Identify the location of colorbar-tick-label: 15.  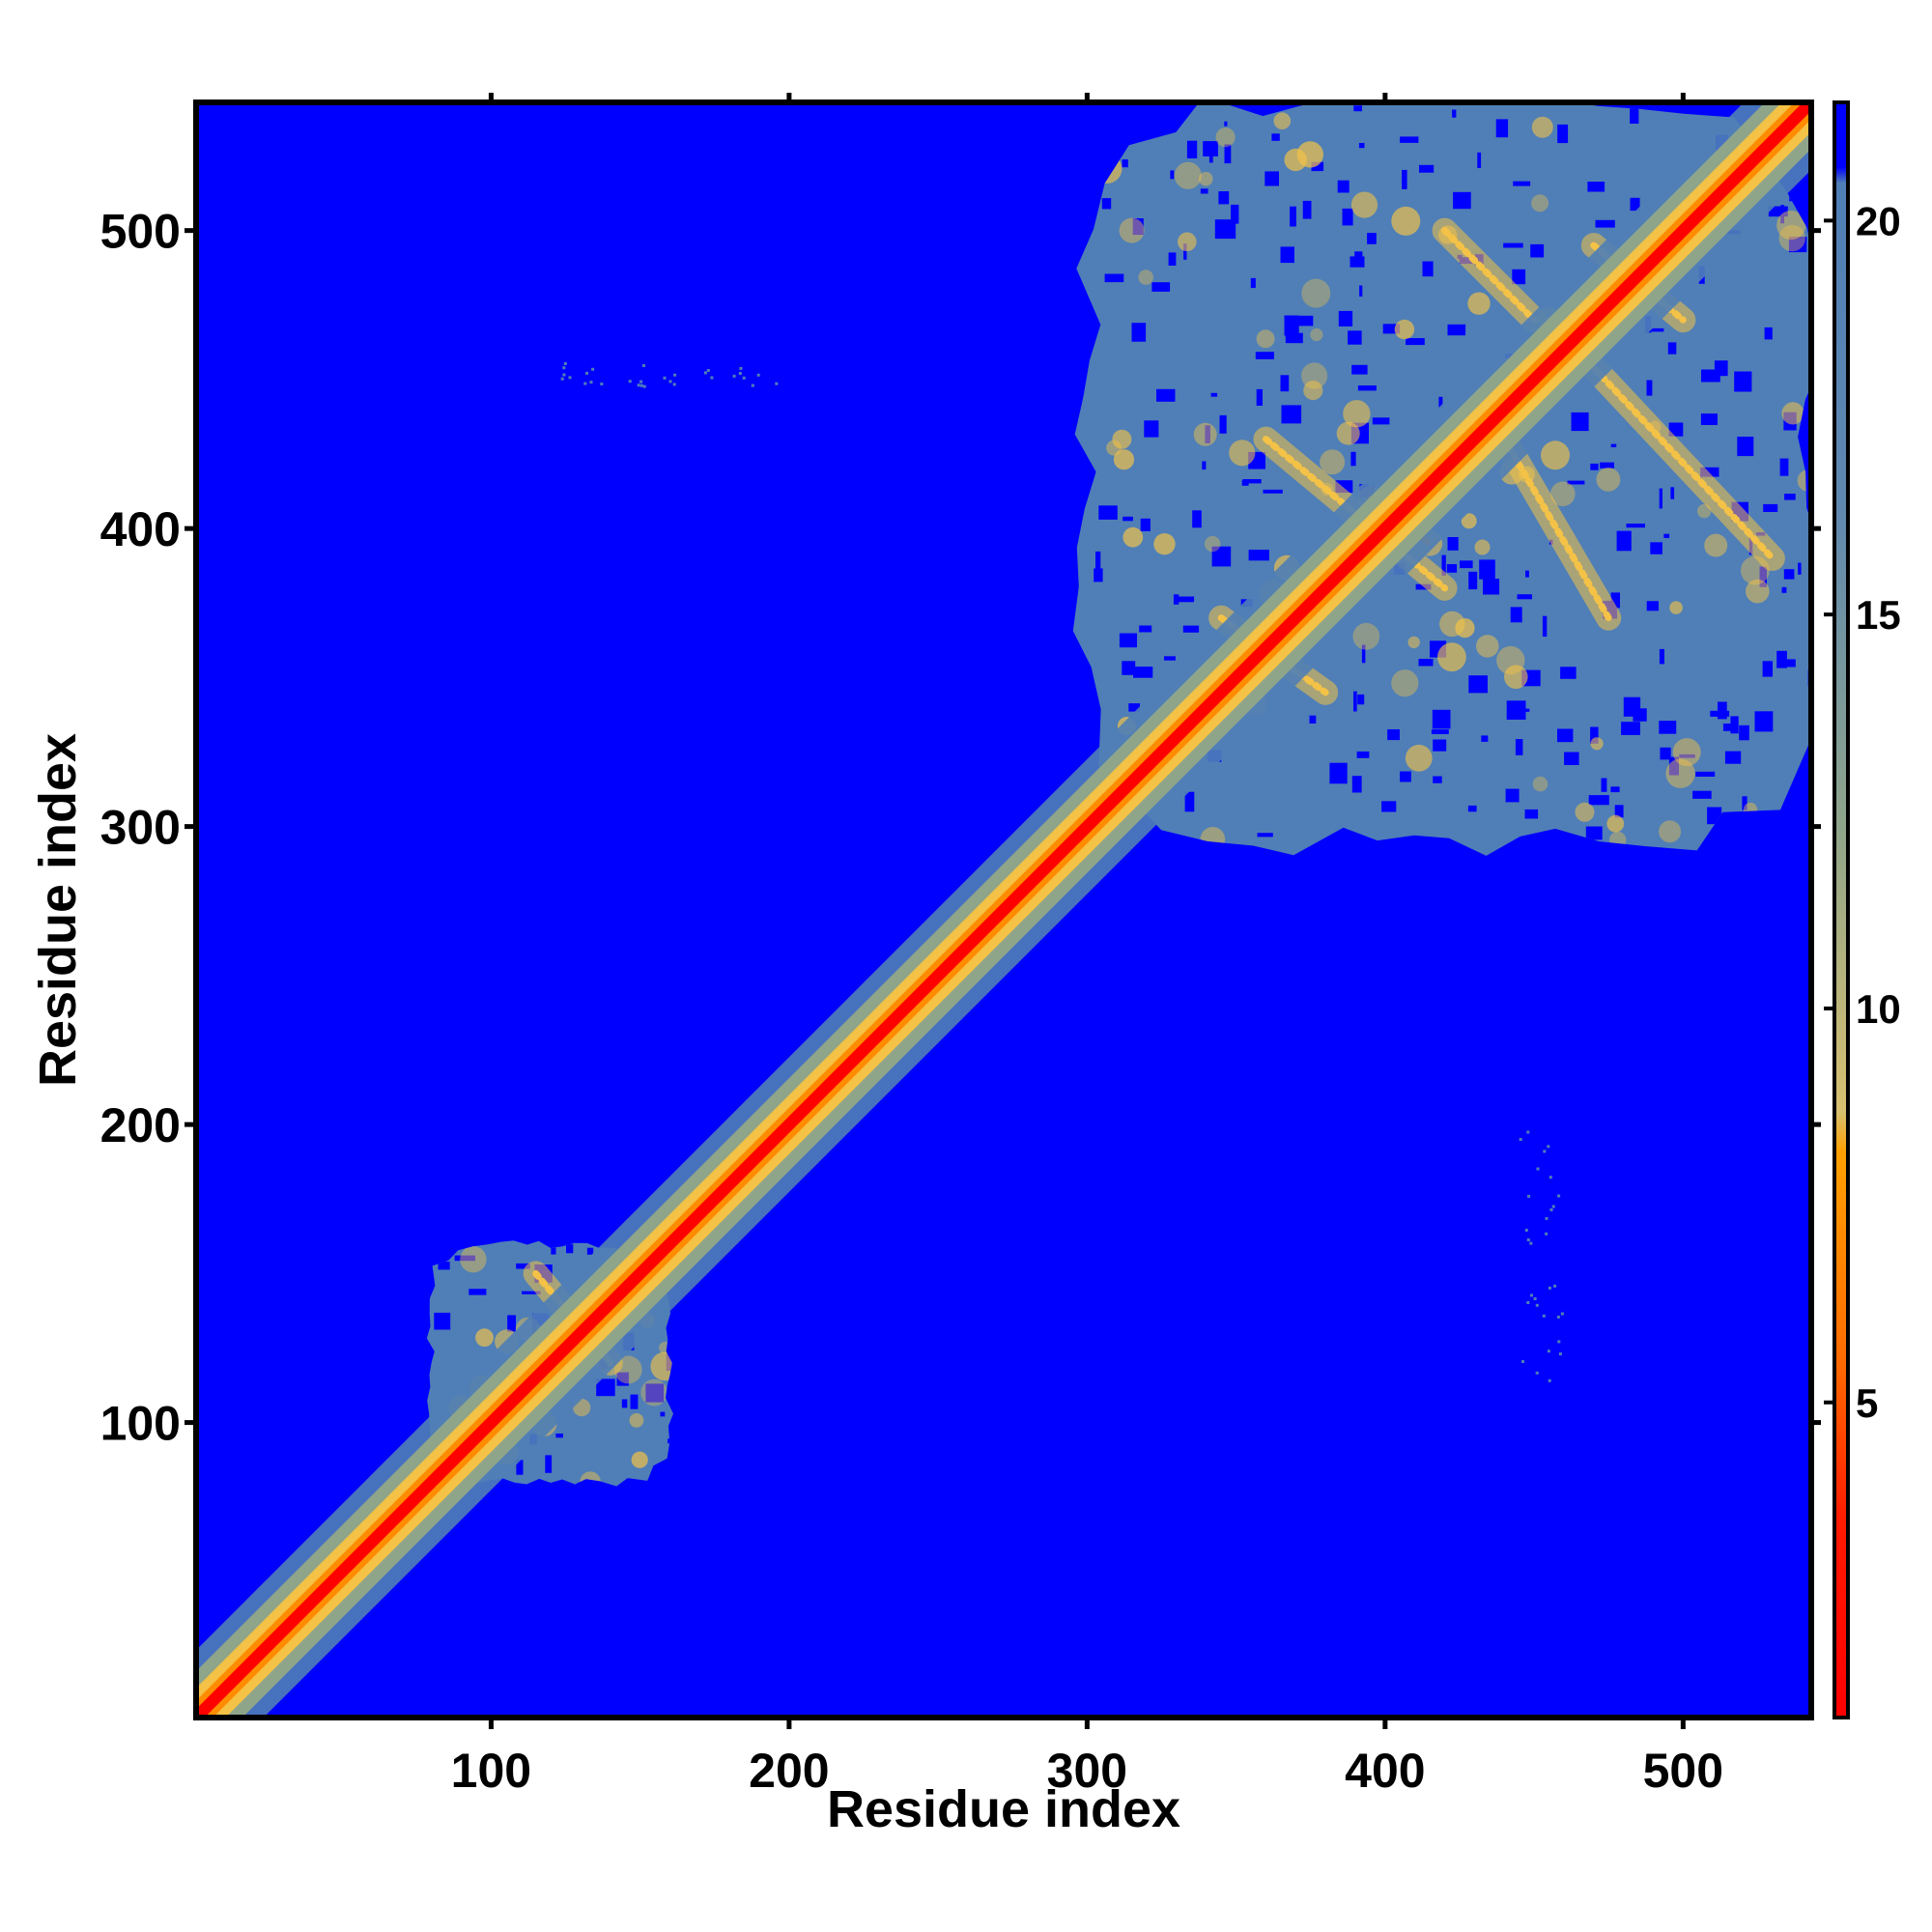
(1878, 615).